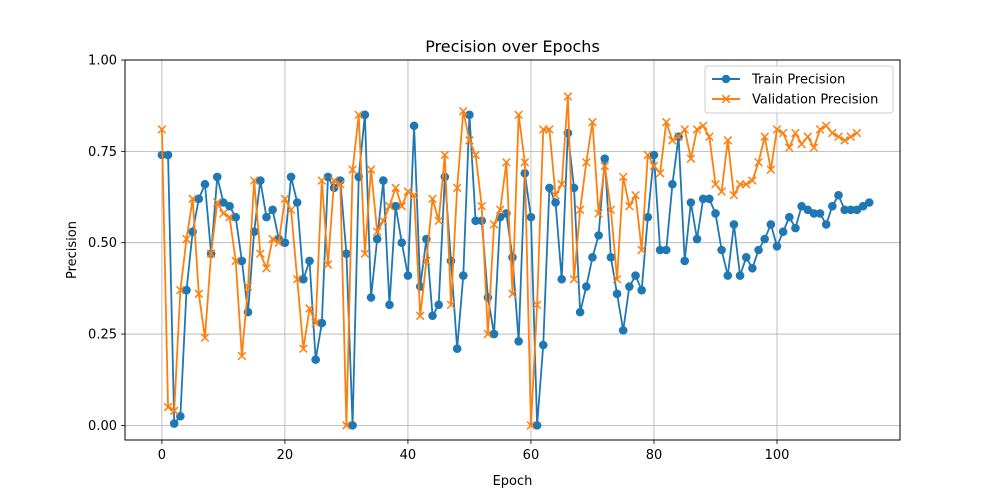 The image size is (1000, 500). Describe the element at coordinates (102, 243) in the screenshot. I see `y-tick-label: 0.50` at that location.